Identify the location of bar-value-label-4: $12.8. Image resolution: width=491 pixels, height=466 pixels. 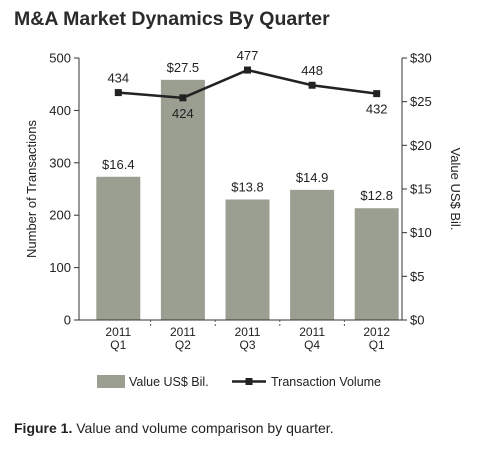
(376, 195).